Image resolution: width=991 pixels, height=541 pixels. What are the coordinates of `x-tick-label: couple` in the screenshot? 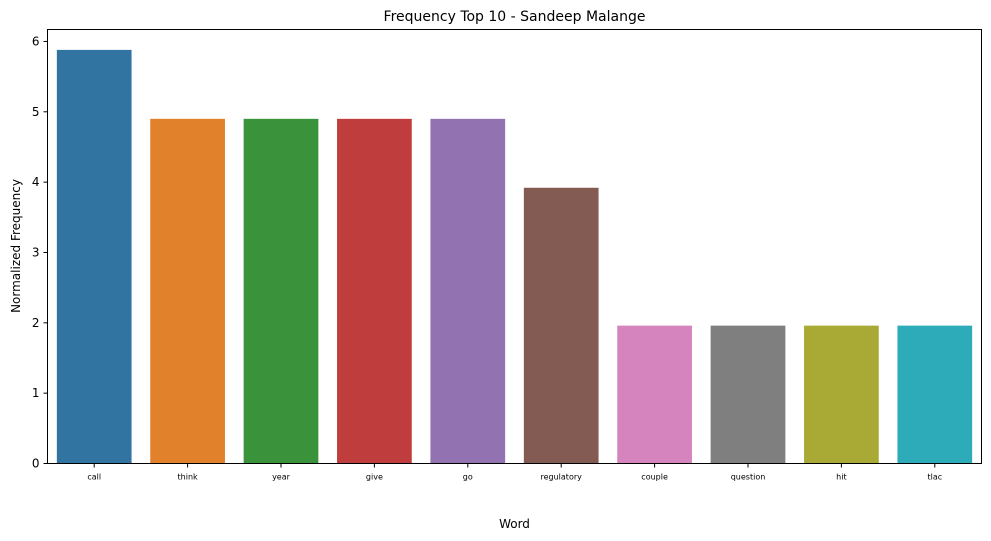 It's located at (654, 477).